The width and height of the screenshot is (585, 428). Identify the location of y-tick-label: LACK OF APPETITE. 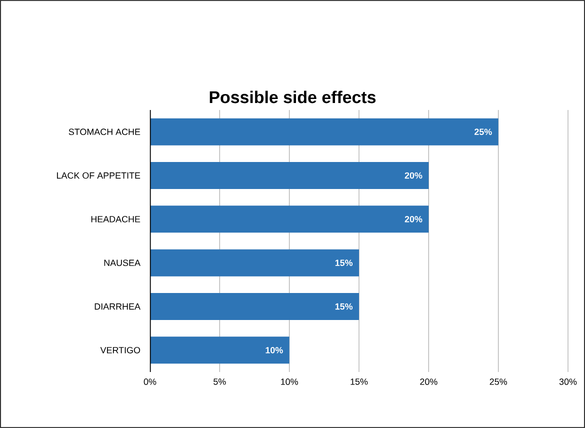
(98, 175).